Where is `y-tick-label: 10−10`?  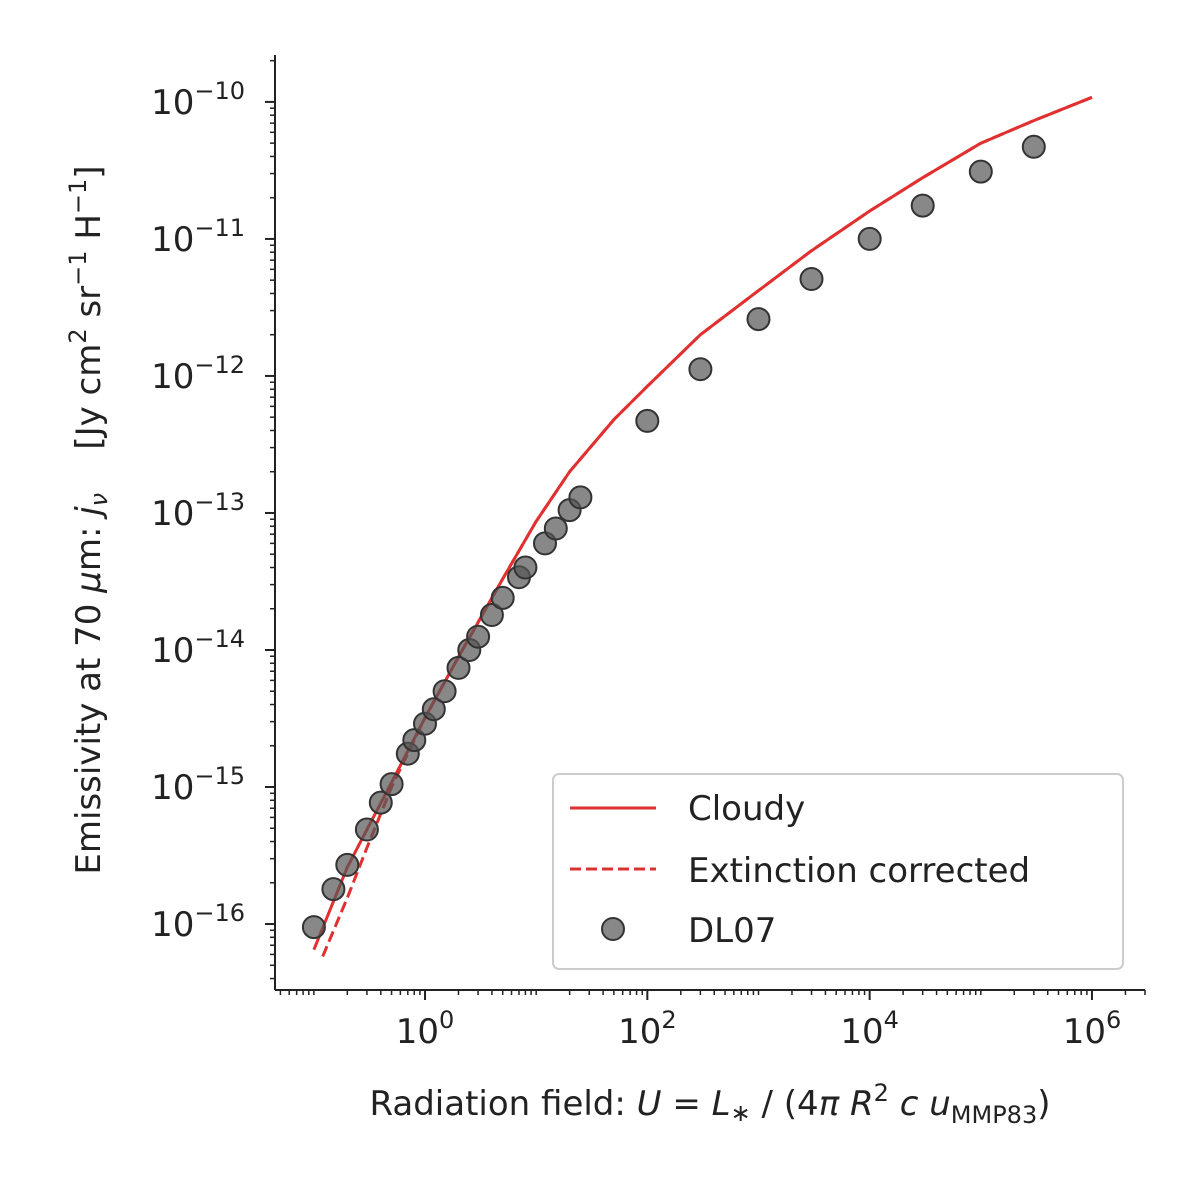
y-tick-label: 10−10 is located at coordinates (198, 100).